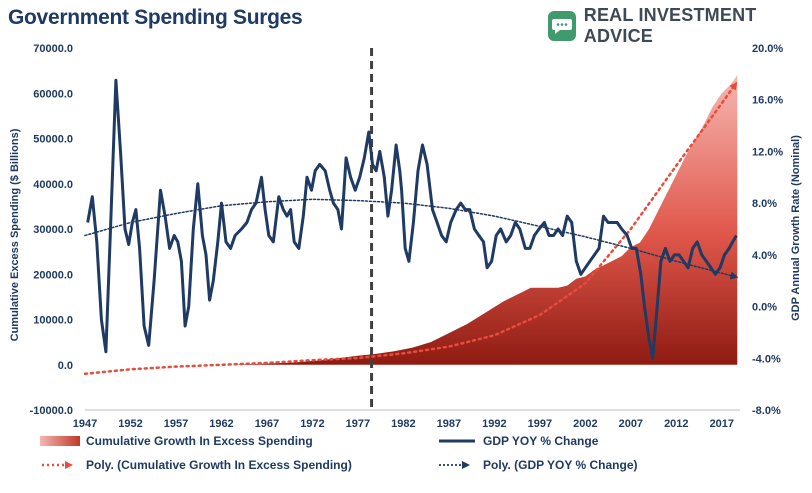 The image size is (812, 493). Describe the element at coordinates (15, 235) in the screenshot. I see `y-axis-left-label: Cumulative Excess Spending ($ Billions)` at that location.